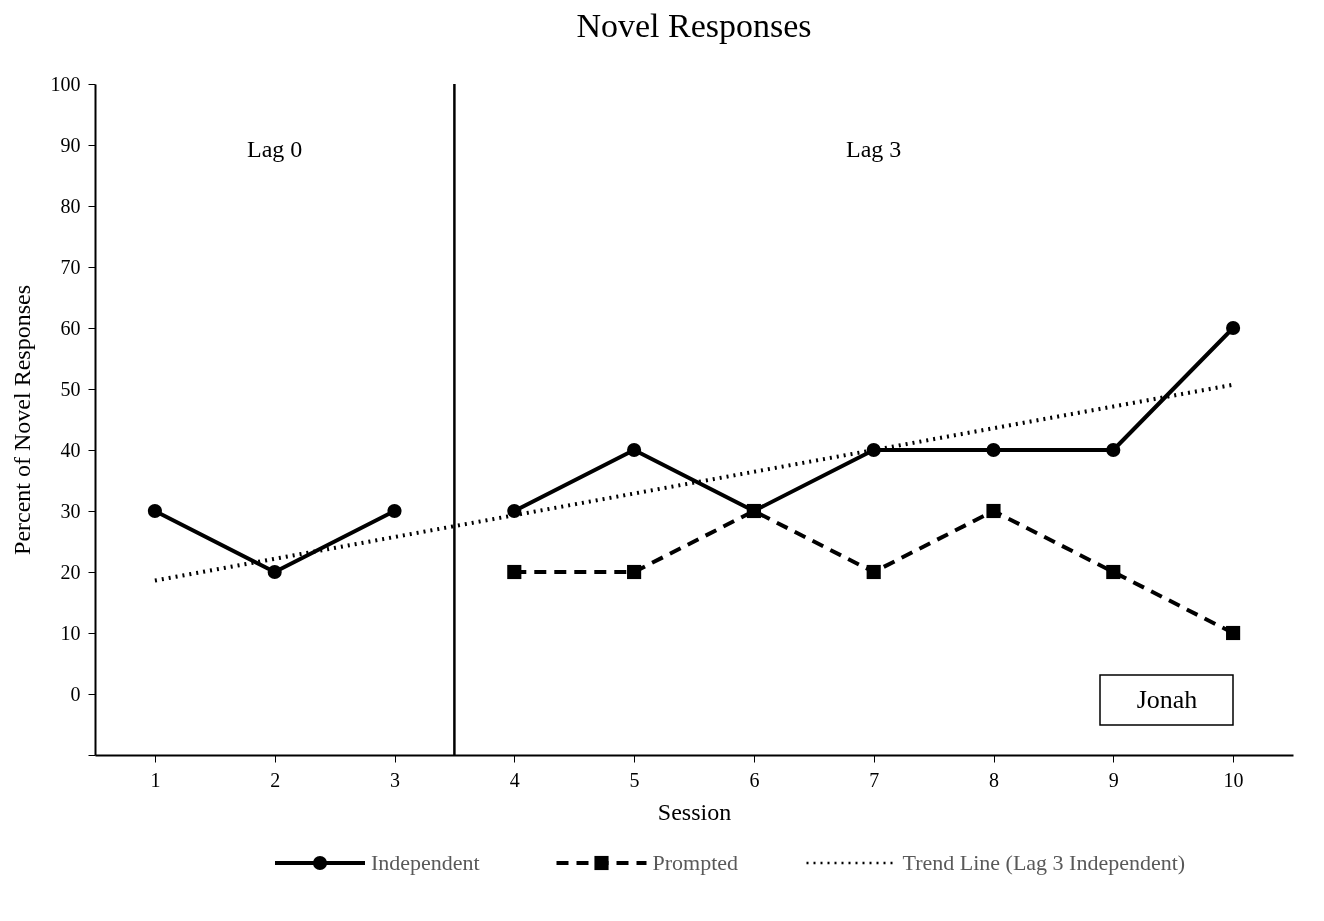 This screenshot has width=1324, height=921. What do you see at coordinates (694, 811) in the screenshot?
I see `x-axis-title: Session` at bounding box center [694, 811].